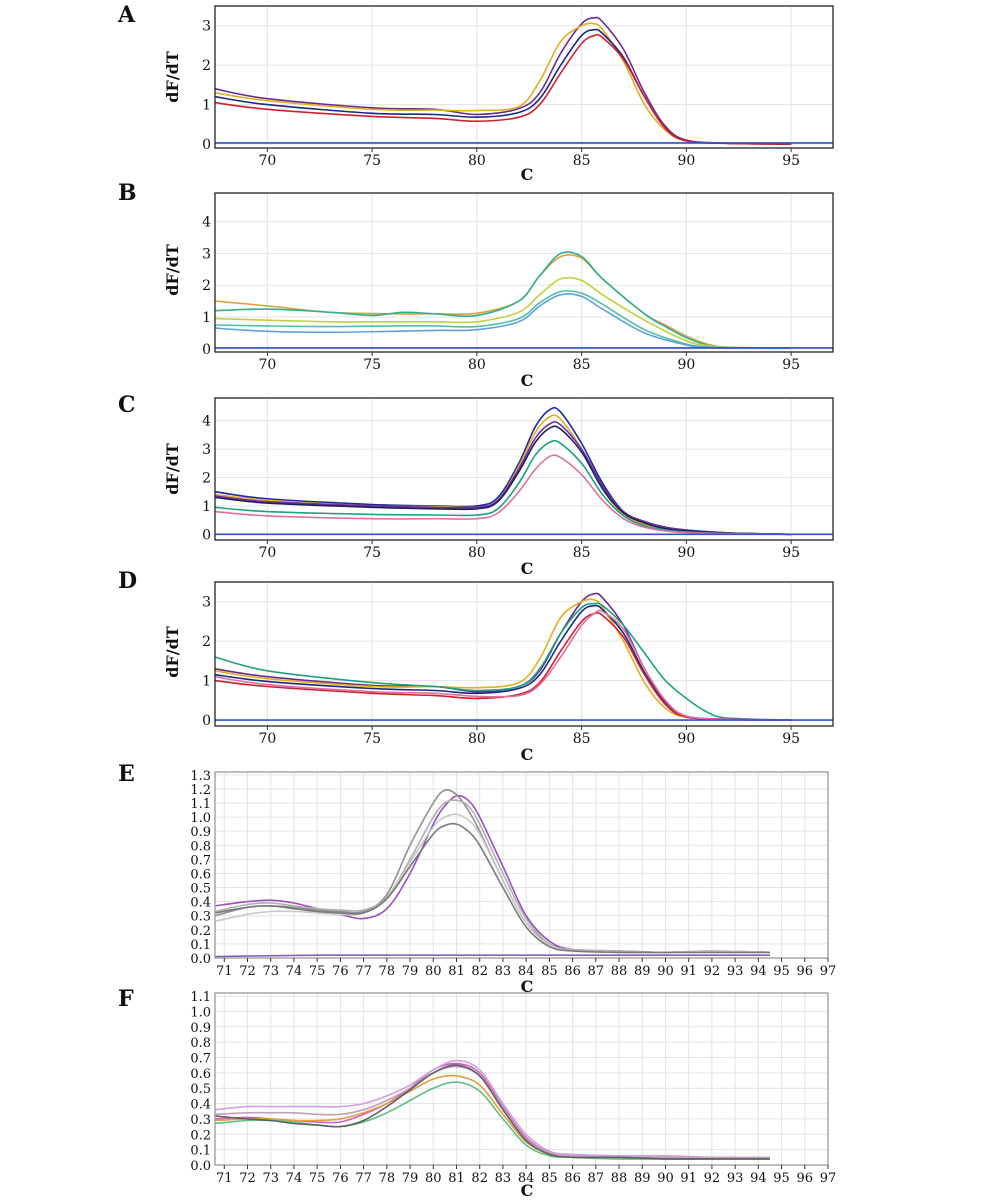  Describe the element at coordinates (200, 959) in the screenshot. I see `y-tick-label: 0.0` at that location.